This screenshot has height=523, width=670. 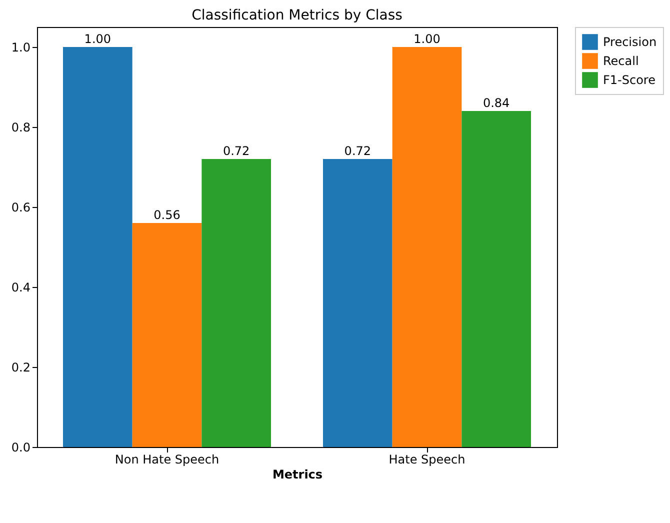 What do you see at coordinates (20, 287) in the screenshot?
I see `y-tick-label: 0.4` at bounding box center [20, 287].